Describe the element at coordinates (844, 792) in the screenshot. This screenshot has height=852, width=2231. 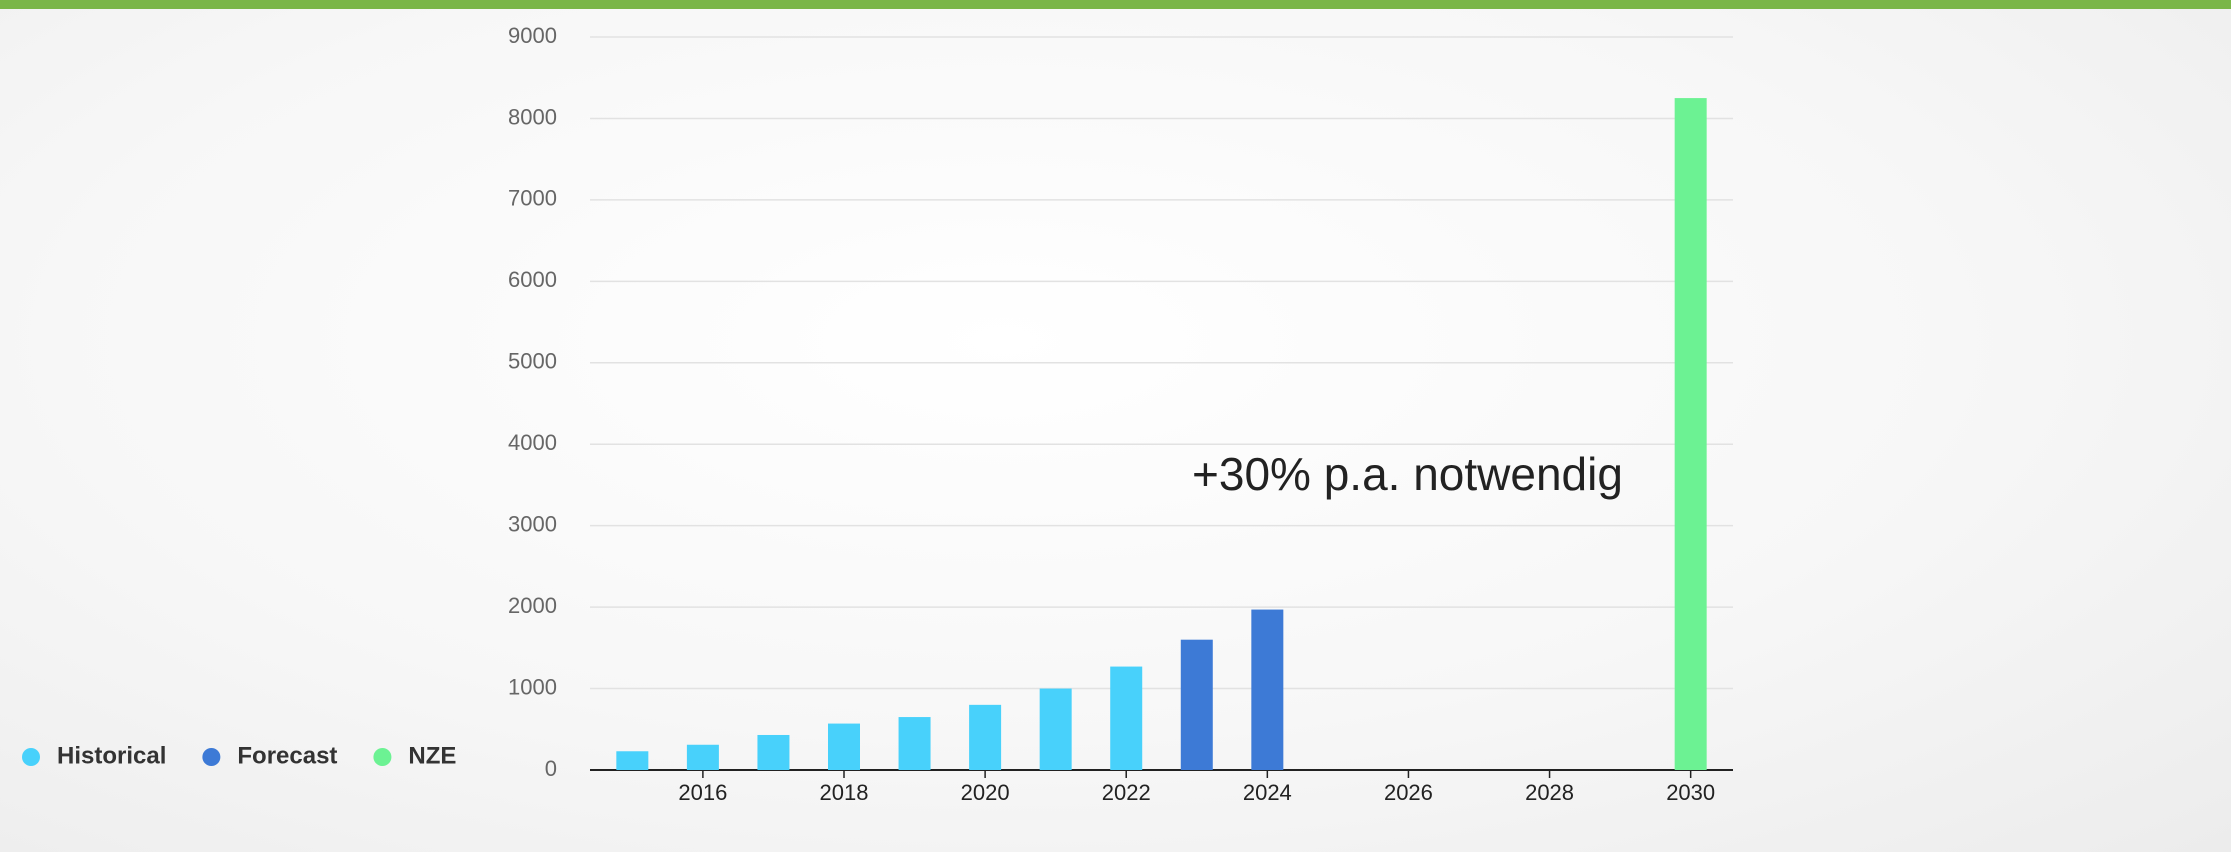
I see `x-tick-label: 2018` at that location.